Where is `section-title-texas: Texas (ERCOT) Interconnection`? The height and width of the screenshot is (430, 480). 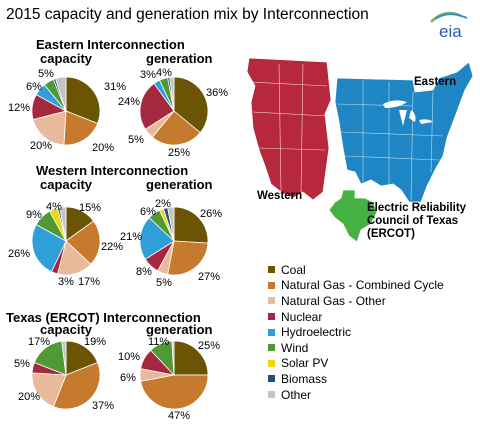 section-title-texas: Texas (ERCOT) Interconnection is located at coordinates (103, 317).